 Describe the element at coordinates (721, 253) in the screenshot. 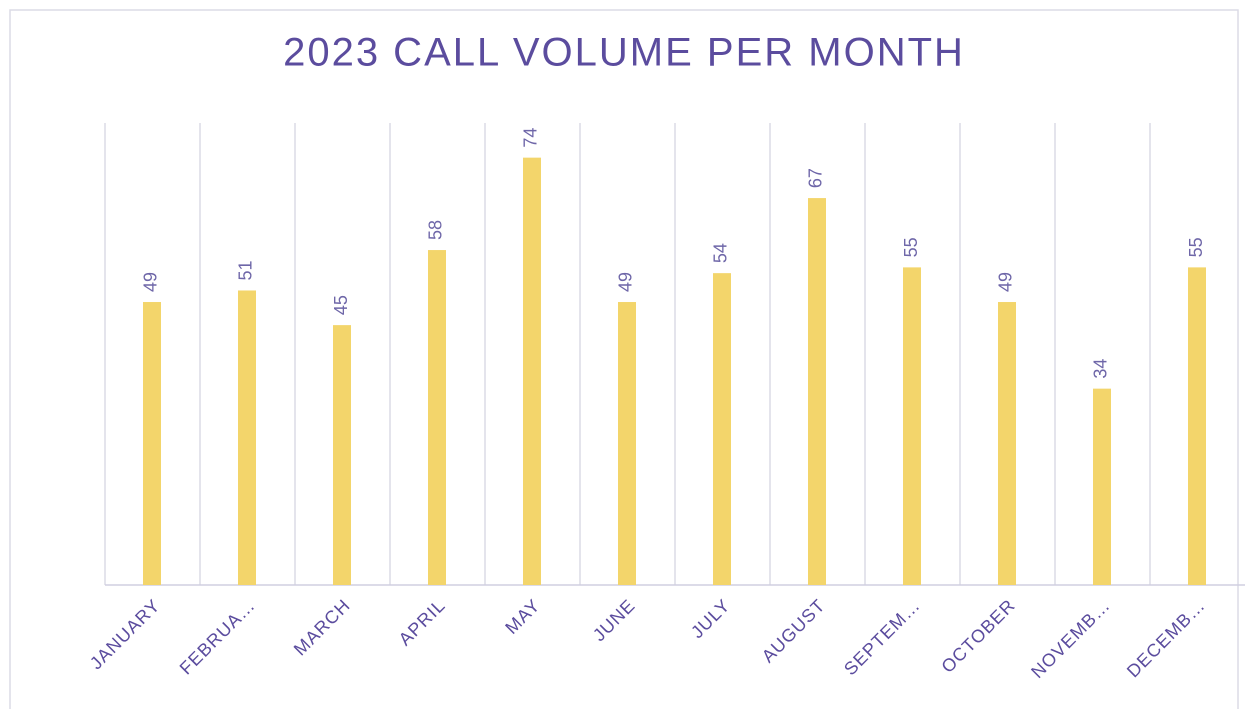

I see `value-label: 54` at that location.